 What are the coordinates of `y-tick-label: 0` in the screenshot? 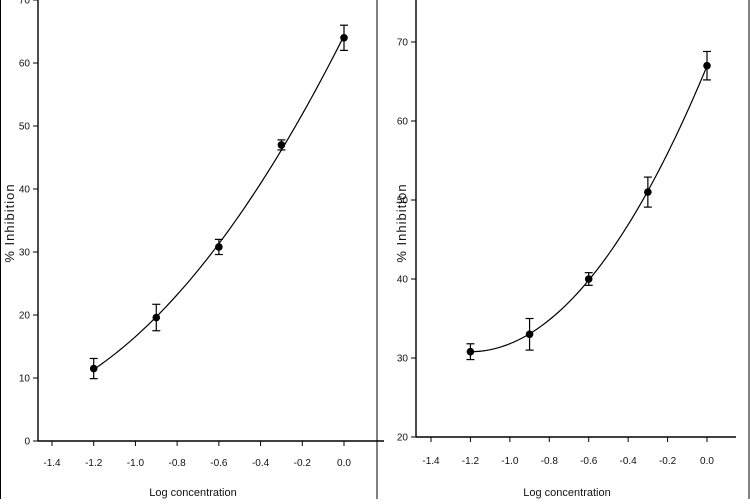 It's located at (27, 442).